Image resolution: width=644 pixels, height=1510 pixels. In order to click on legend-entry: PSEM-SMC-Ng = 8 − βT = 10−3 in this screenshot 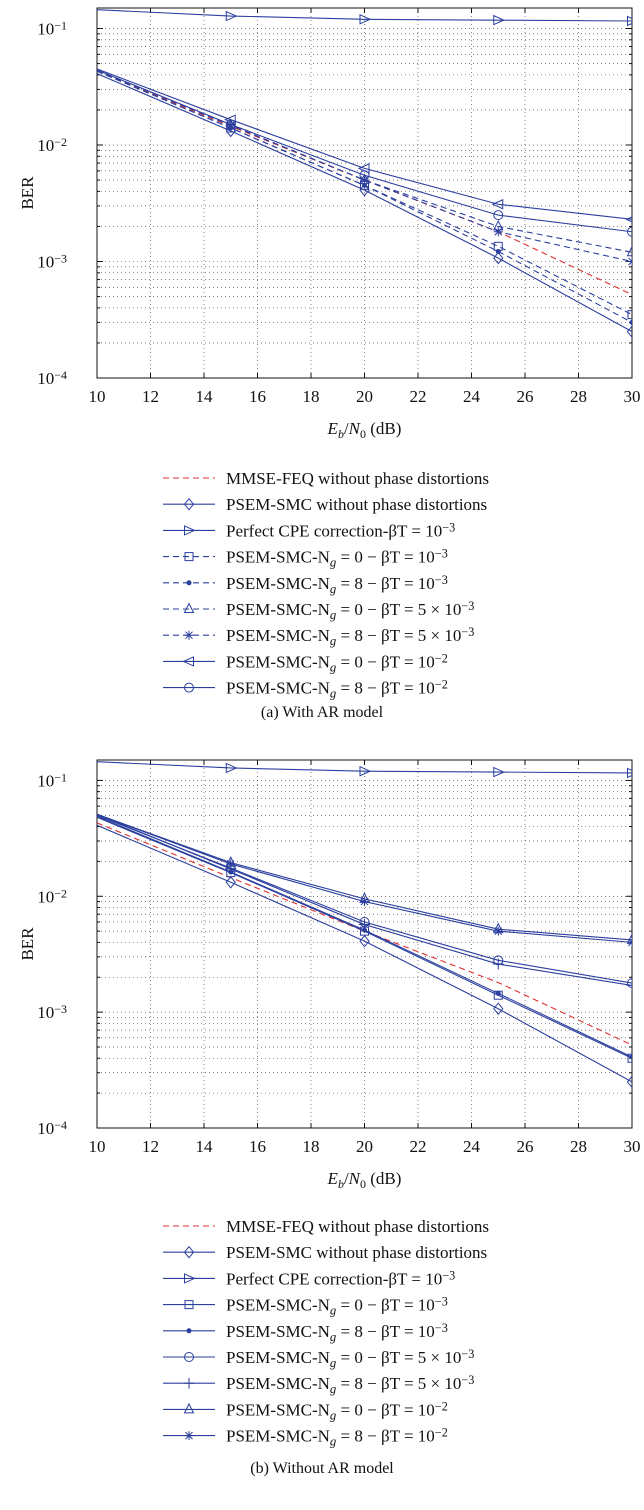, I will do `click(337, 583)`.